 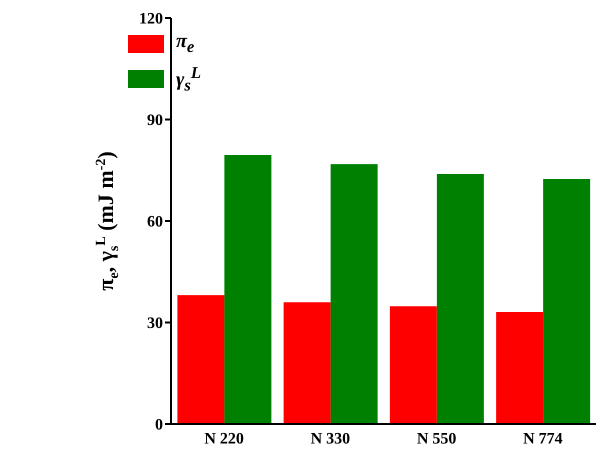 What do you see at coordinates (224, 439) in the screenshot?
I see `x-tick-label: N 220` at bounding box center [224, 439].